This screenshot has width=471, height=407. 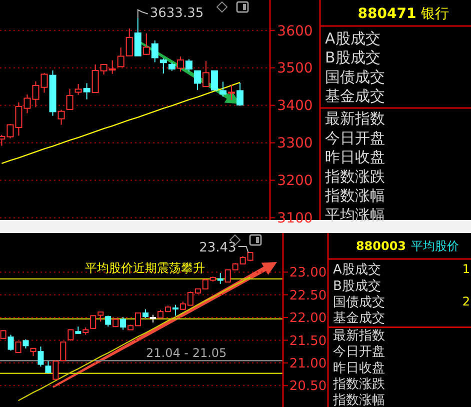 I want to click on y-tick-label: 22.00, so click(x=308, y=318).